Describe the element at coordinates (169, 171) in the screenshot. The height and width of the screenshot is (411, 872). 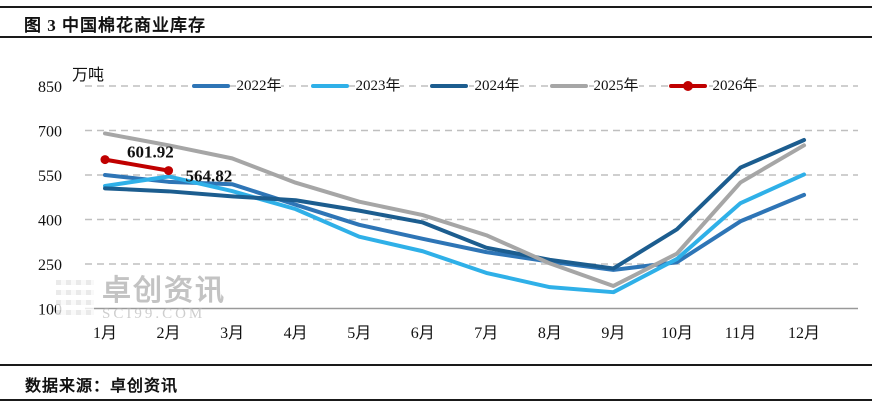
I see `data-point-marker-2026年-2` at that location.